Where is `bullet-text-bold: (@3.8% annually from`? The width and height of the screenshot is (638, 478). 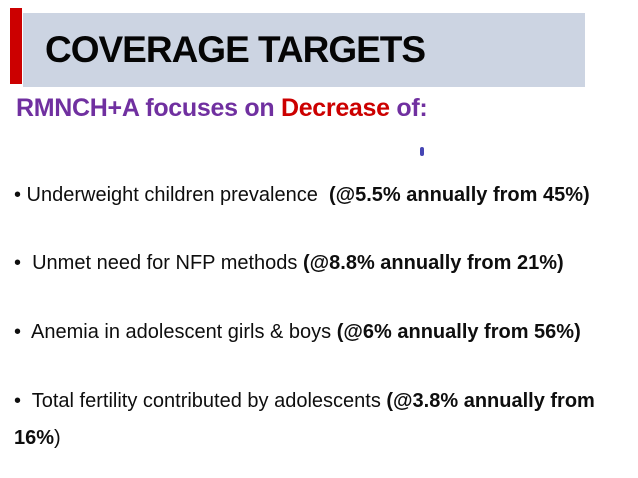 bullet-text-bold: (@3.8% annually from is located at coordinates (490, 401).